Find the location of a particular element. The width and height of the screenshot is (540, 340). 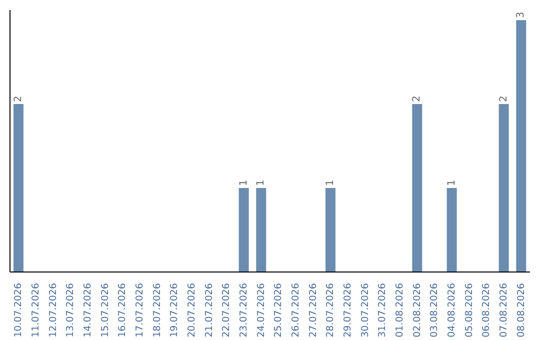

x-tick-label: 26.07.2026 is located at coordinates (296, 310).